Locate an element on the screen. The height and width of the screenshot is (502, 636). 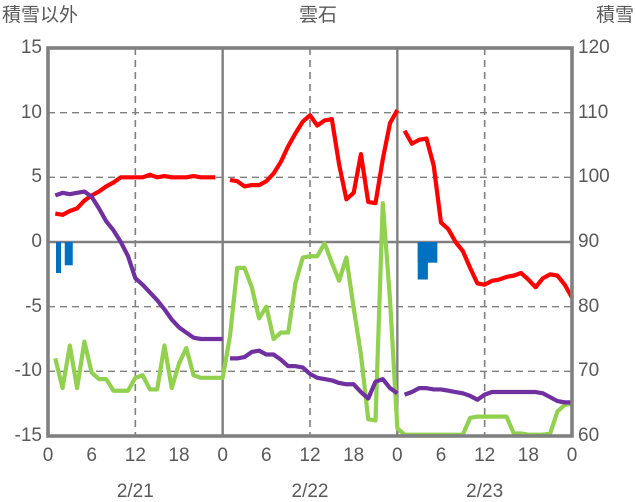
left-axis-title: 積雪以外 is located at coordinates (40, 15).